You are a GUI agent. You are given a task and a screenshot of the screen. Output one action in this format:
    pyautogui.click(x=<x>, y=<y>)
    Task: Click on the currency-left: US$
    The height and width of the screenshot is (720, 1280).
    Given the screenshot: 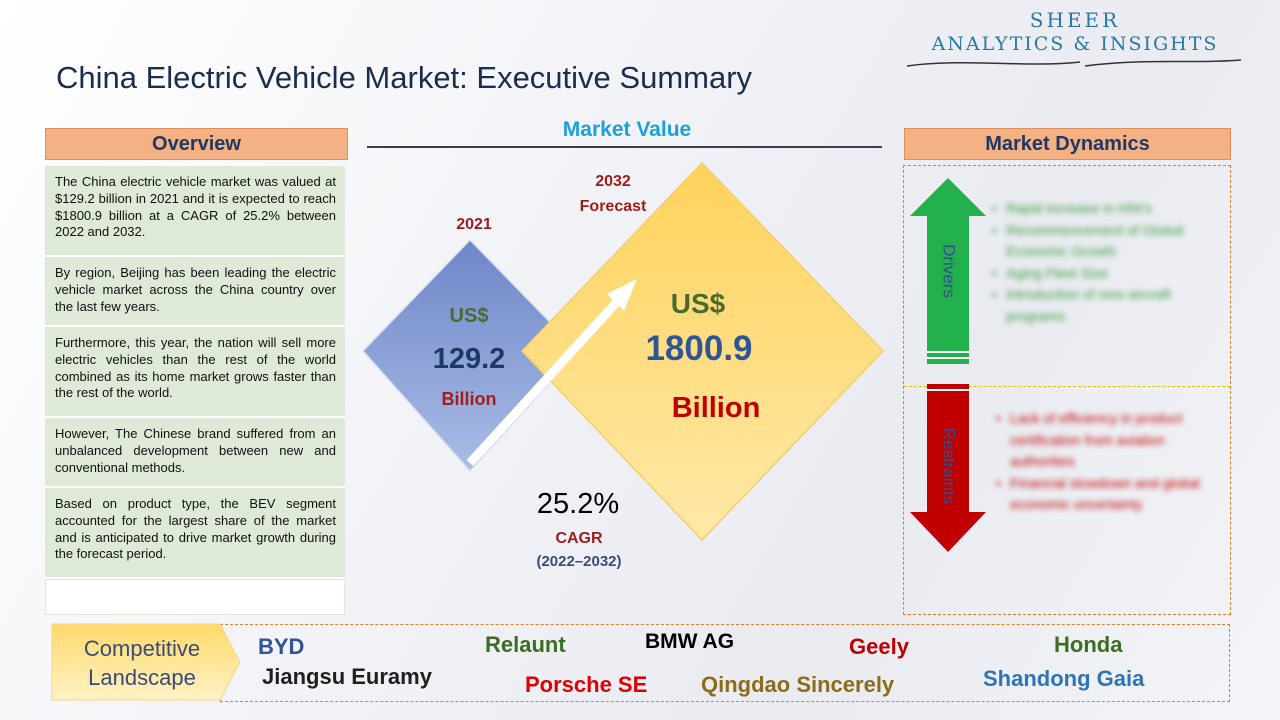 What is the action you would take?
    pyautogui.click(x=469, y=316)
    